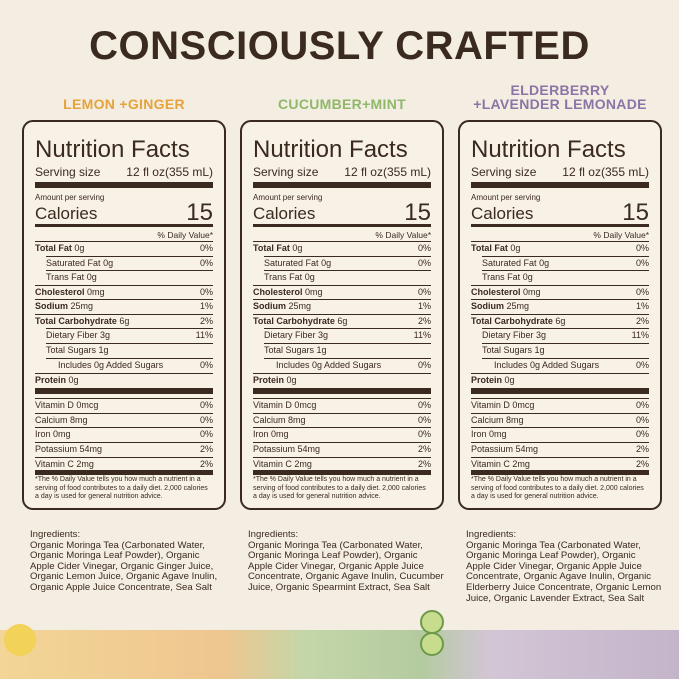 The image size is (679, 679). Describe the element at coordinates (285, 405) in the screenshot. I see `nutrient-name: Vitamin D 0mcg` at that location.